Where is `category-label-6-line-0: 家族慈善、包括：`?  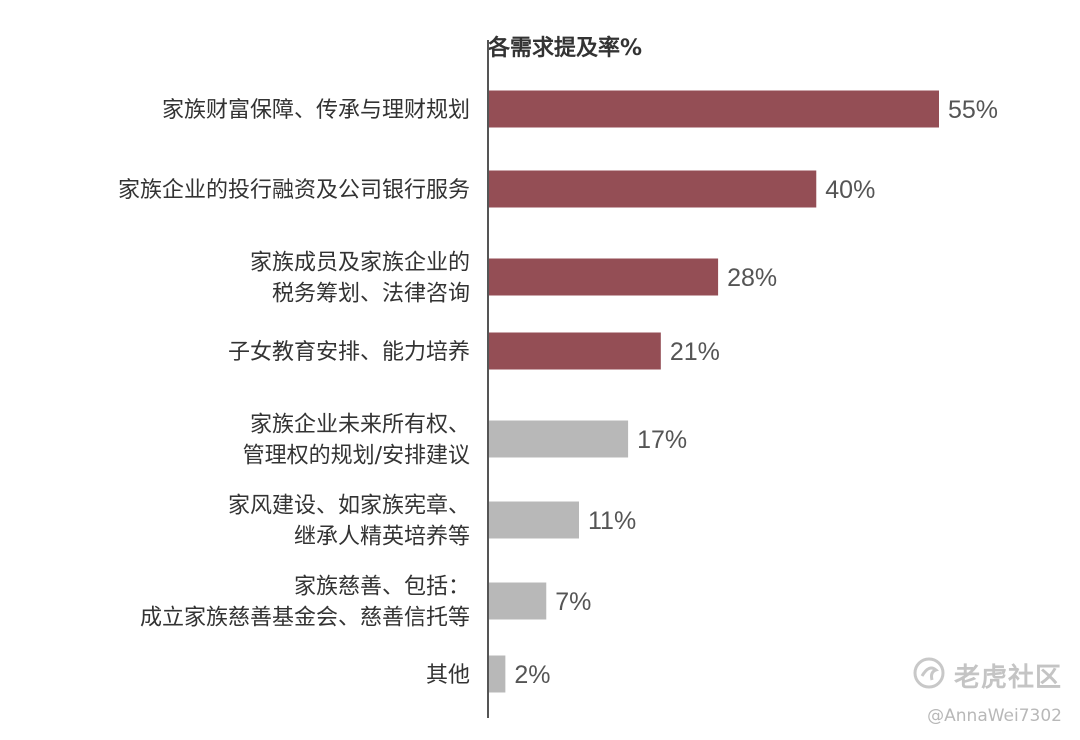
category-label-6-line-0: 家族慈善、包括： is located at coordinates (382, 587).